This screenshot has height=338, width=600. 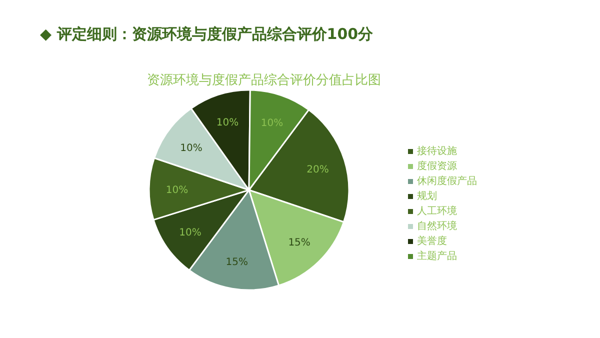 I want to click on data-label: 20%, so click(x=317, y=170).